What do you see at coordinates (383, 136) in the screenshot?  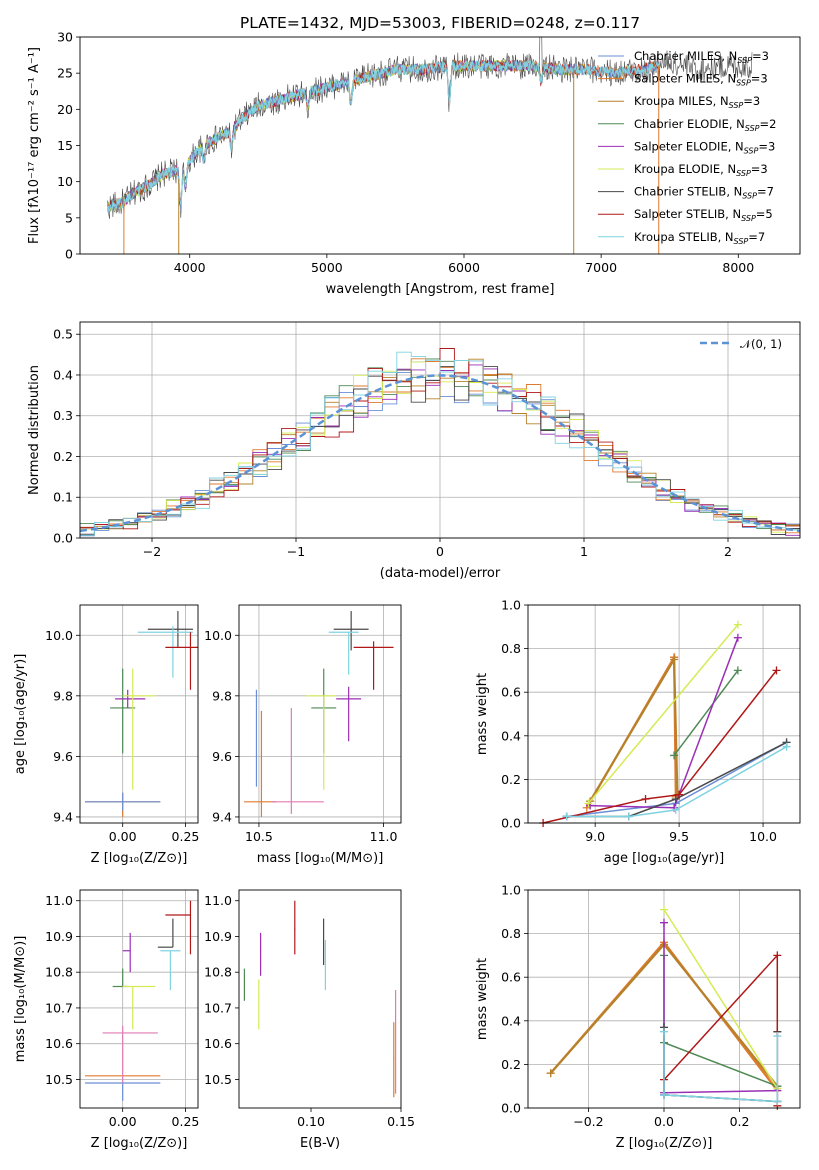 I see `spectrum-series-line` at bounding box center [383, 136].